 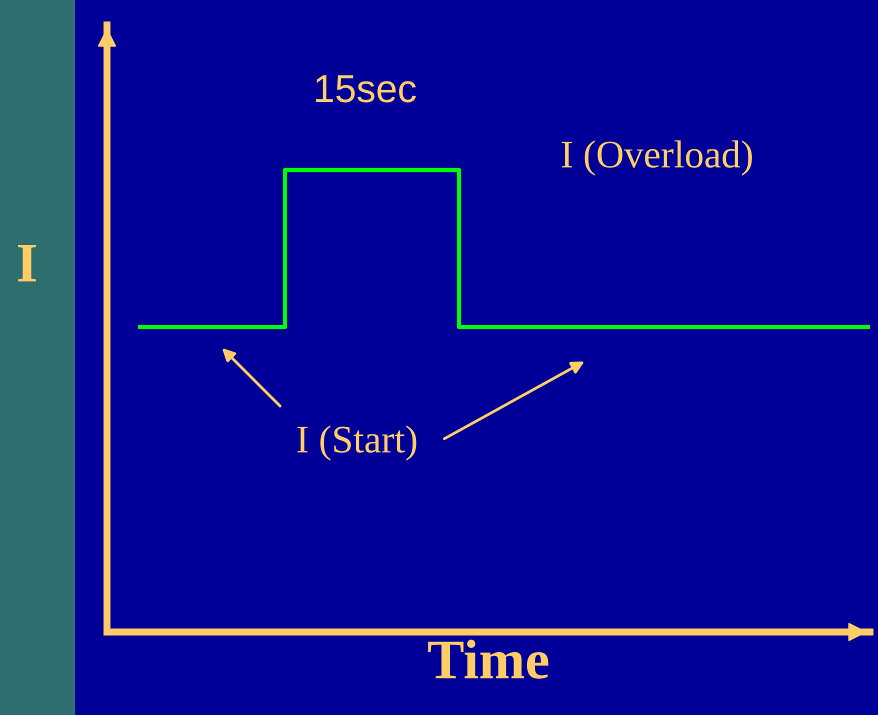 What do you see at coordinates (657, 158) in the screenshot?
I see `annotation: I (Overload)` at bounding box center [657, 158].